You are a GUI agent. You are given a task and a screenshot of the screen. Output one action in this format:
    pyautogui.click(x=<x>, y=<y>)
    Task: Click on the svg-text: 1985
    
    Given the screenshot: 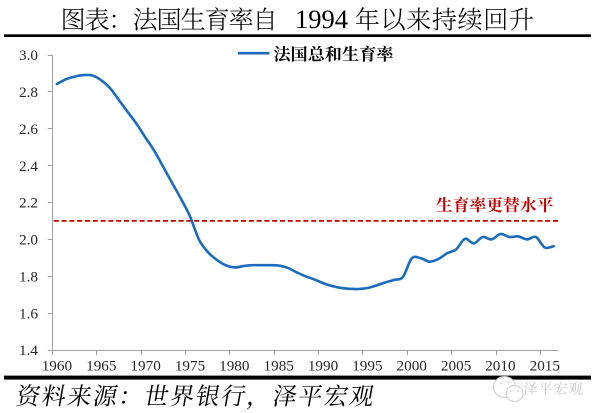 What is the action you would take?
    pyautogui.click(x=279, y=366)
    